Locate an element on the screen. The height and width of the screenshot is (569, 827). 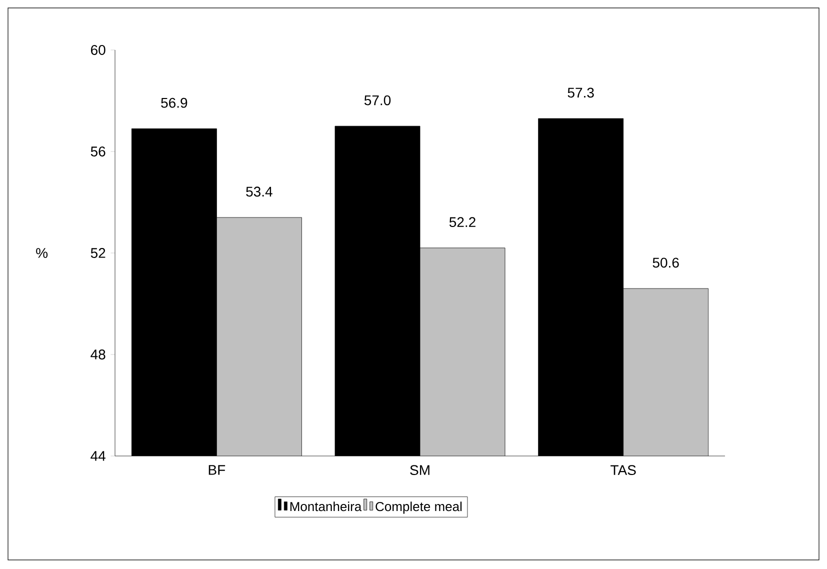
legend-label: Montanheira is located at coordinates (326, 507).